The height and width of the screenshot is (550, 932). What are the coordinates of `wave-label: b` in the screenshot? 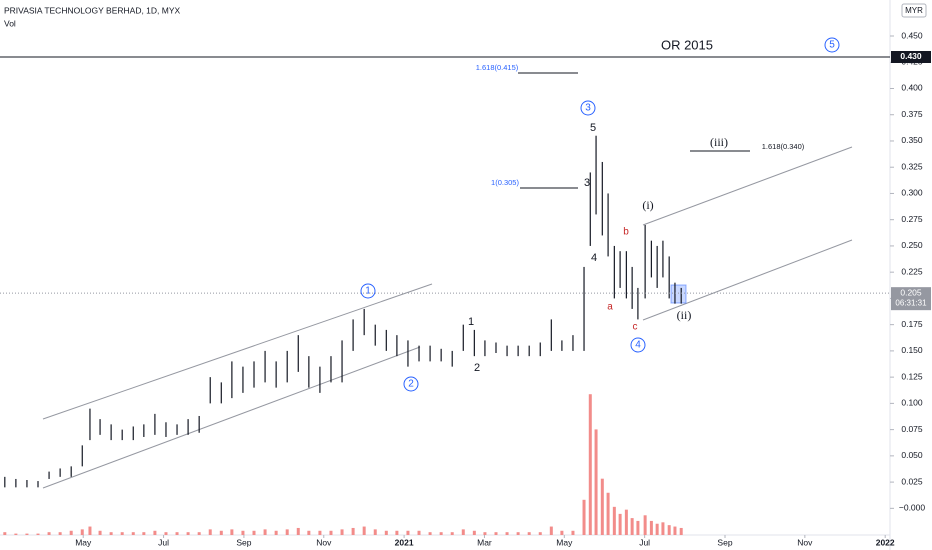 It's located at (626, 232).